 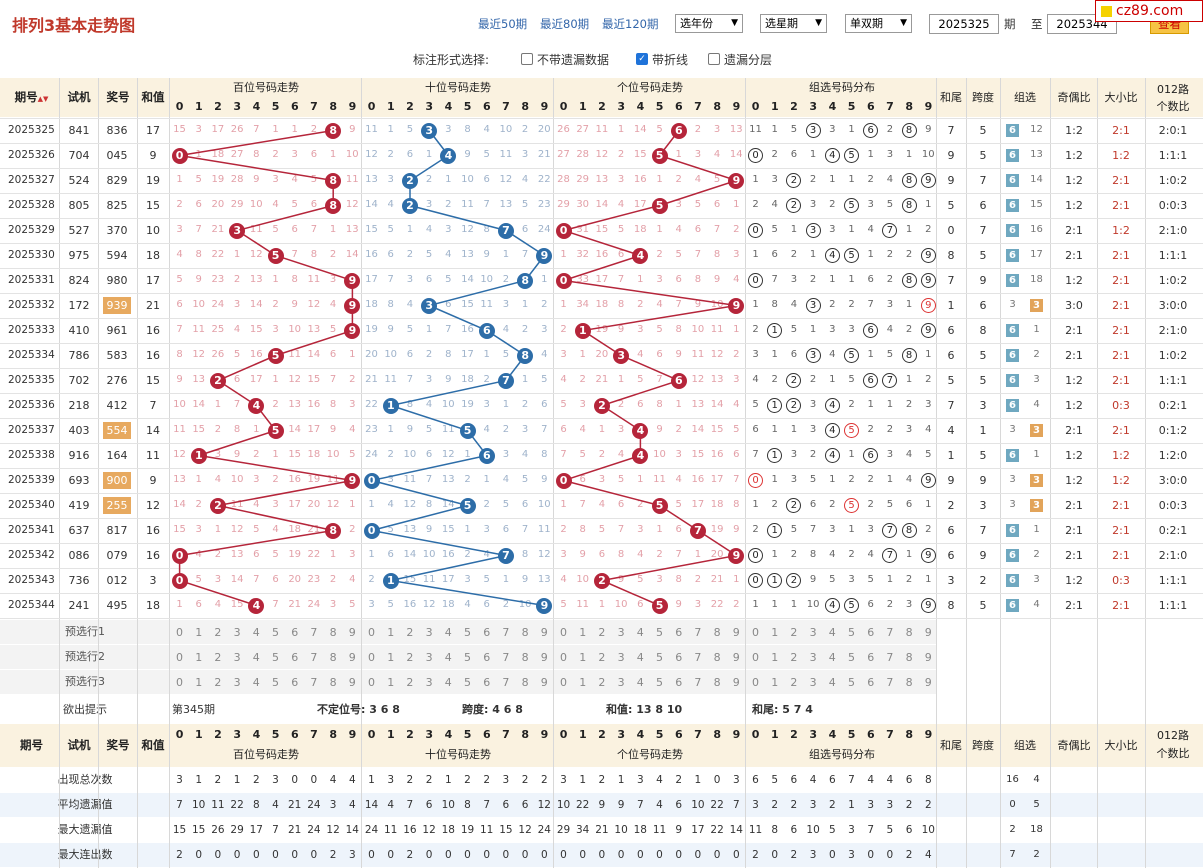 I want to click on last-120-link: 最近120期, so click(x=630, y=24).